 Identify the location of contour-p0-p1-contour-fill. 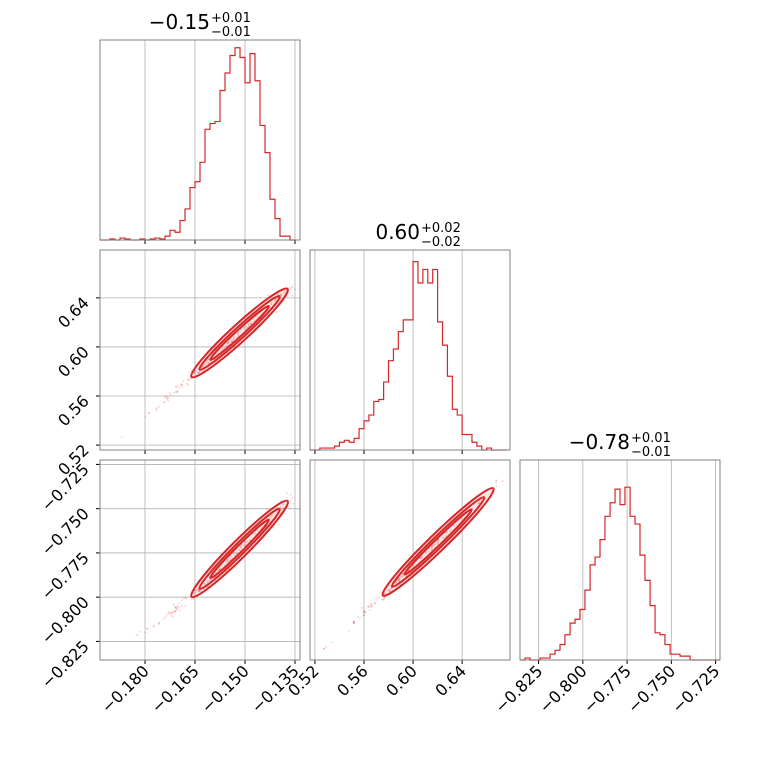
(239, 333).